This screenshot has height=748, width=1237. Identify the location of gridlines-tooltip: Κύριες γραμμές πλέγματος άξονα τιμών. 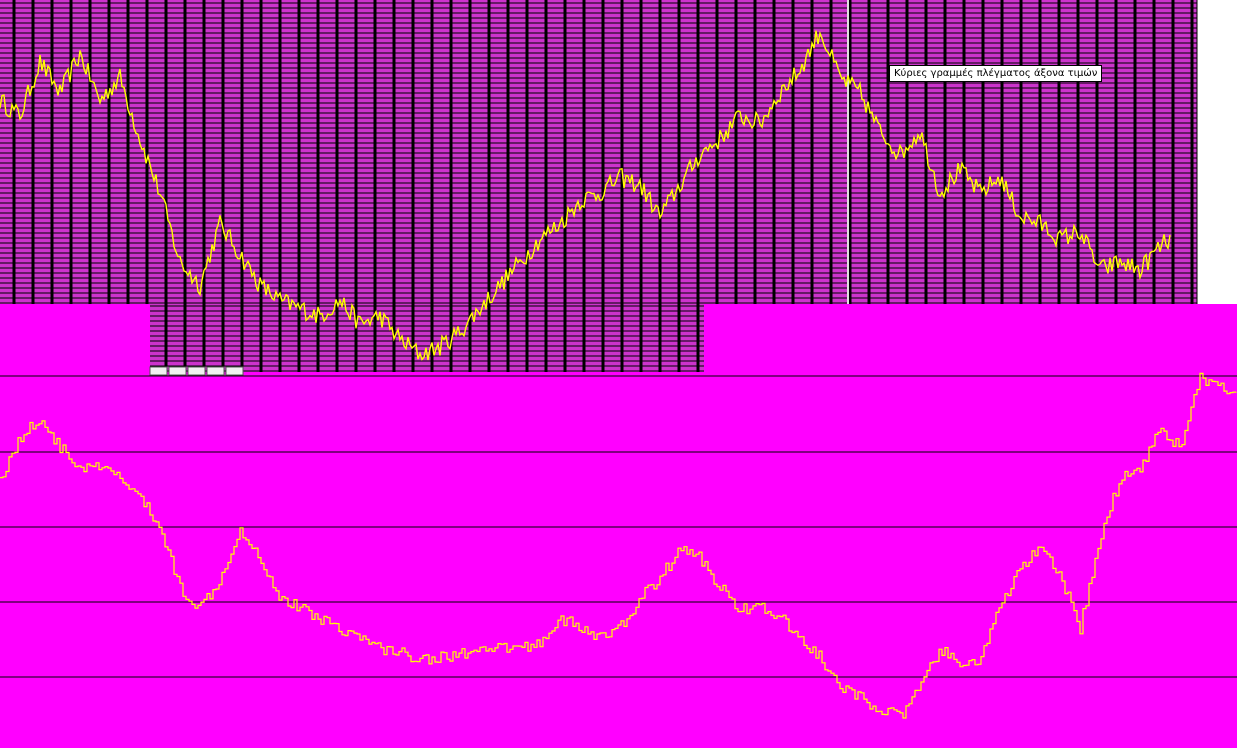
(996, 73).